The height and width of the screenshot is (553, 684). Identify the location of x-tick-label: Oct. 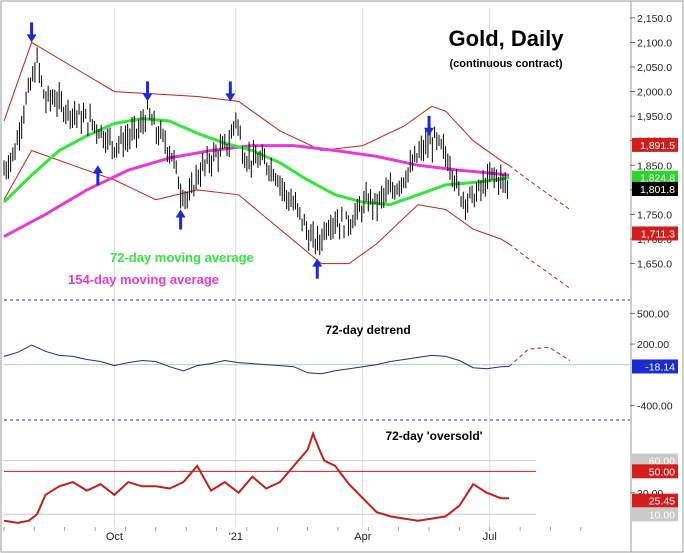
(114, 537).